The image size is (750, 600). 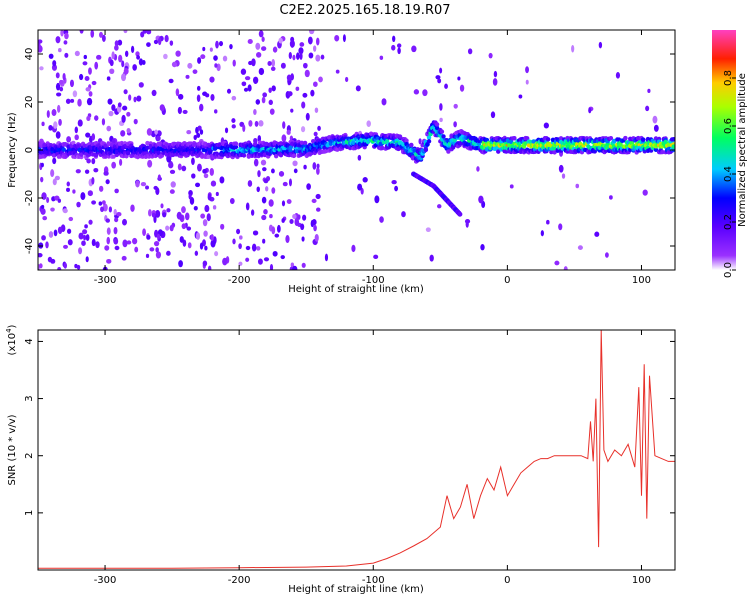 What do you see at coordinates (724, 150) in the screenshot?
I see `colorbar-gradient` at bounding box center [724, 150].